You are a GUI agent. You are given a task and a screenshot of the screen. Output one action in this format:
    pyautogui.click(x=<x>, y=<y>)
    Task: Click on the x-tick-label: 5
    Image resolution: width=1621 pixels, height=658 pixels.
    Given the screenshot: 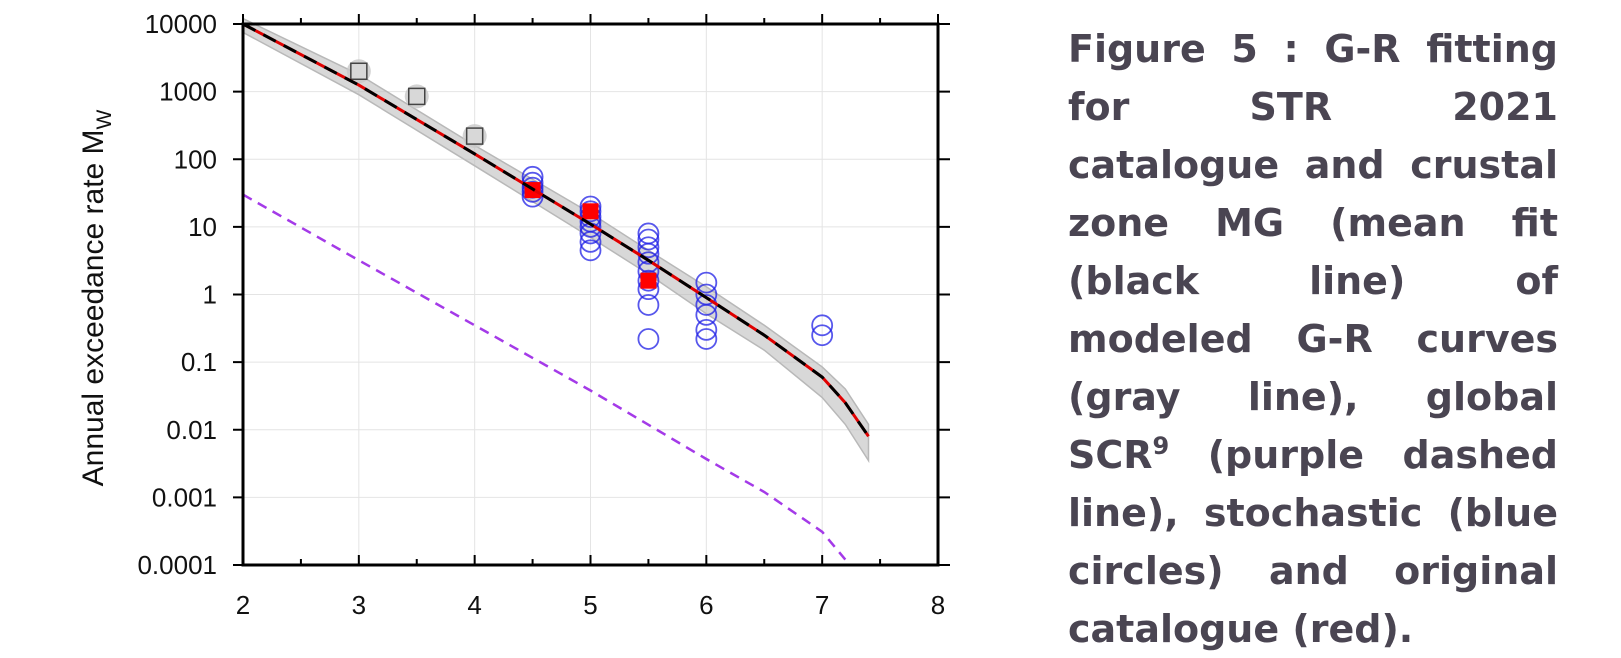 What is the action you would take?
    pyautogui.click(x=590, y=605)
    